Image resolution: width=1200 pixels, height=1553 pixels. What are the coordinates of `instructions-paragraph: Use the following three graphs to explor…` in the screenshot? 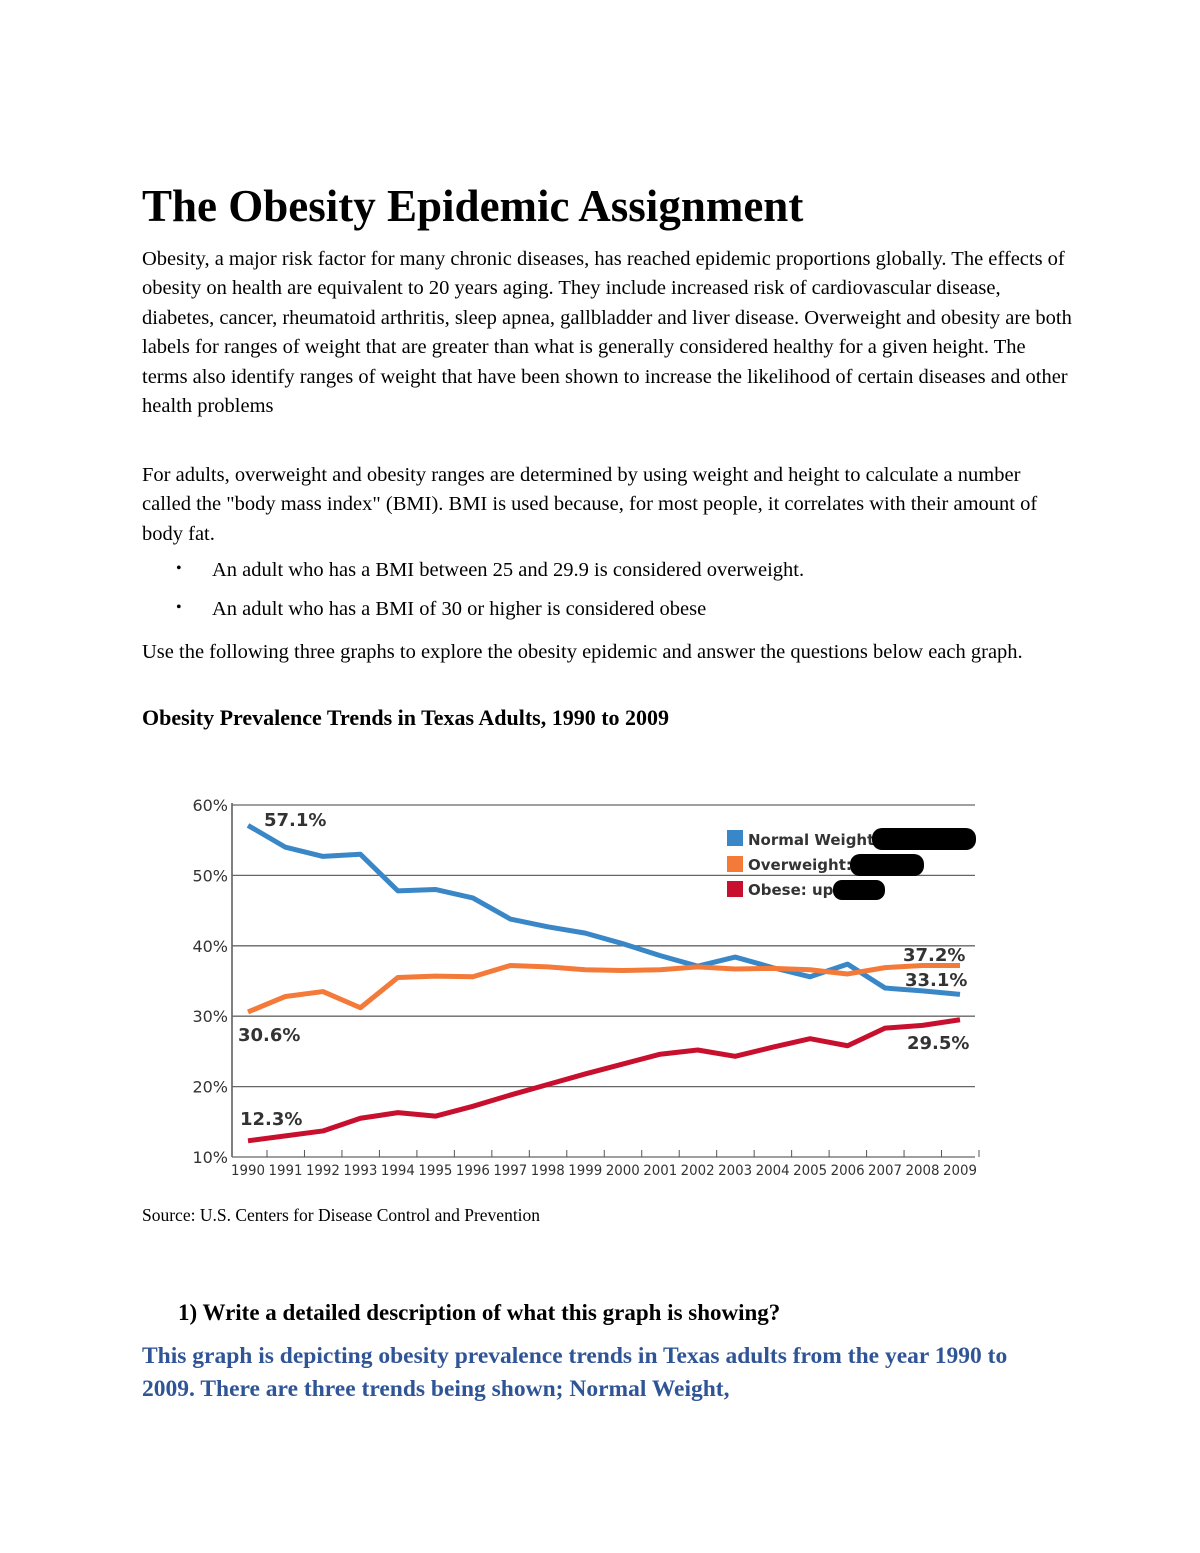 It's located at (582, 652).